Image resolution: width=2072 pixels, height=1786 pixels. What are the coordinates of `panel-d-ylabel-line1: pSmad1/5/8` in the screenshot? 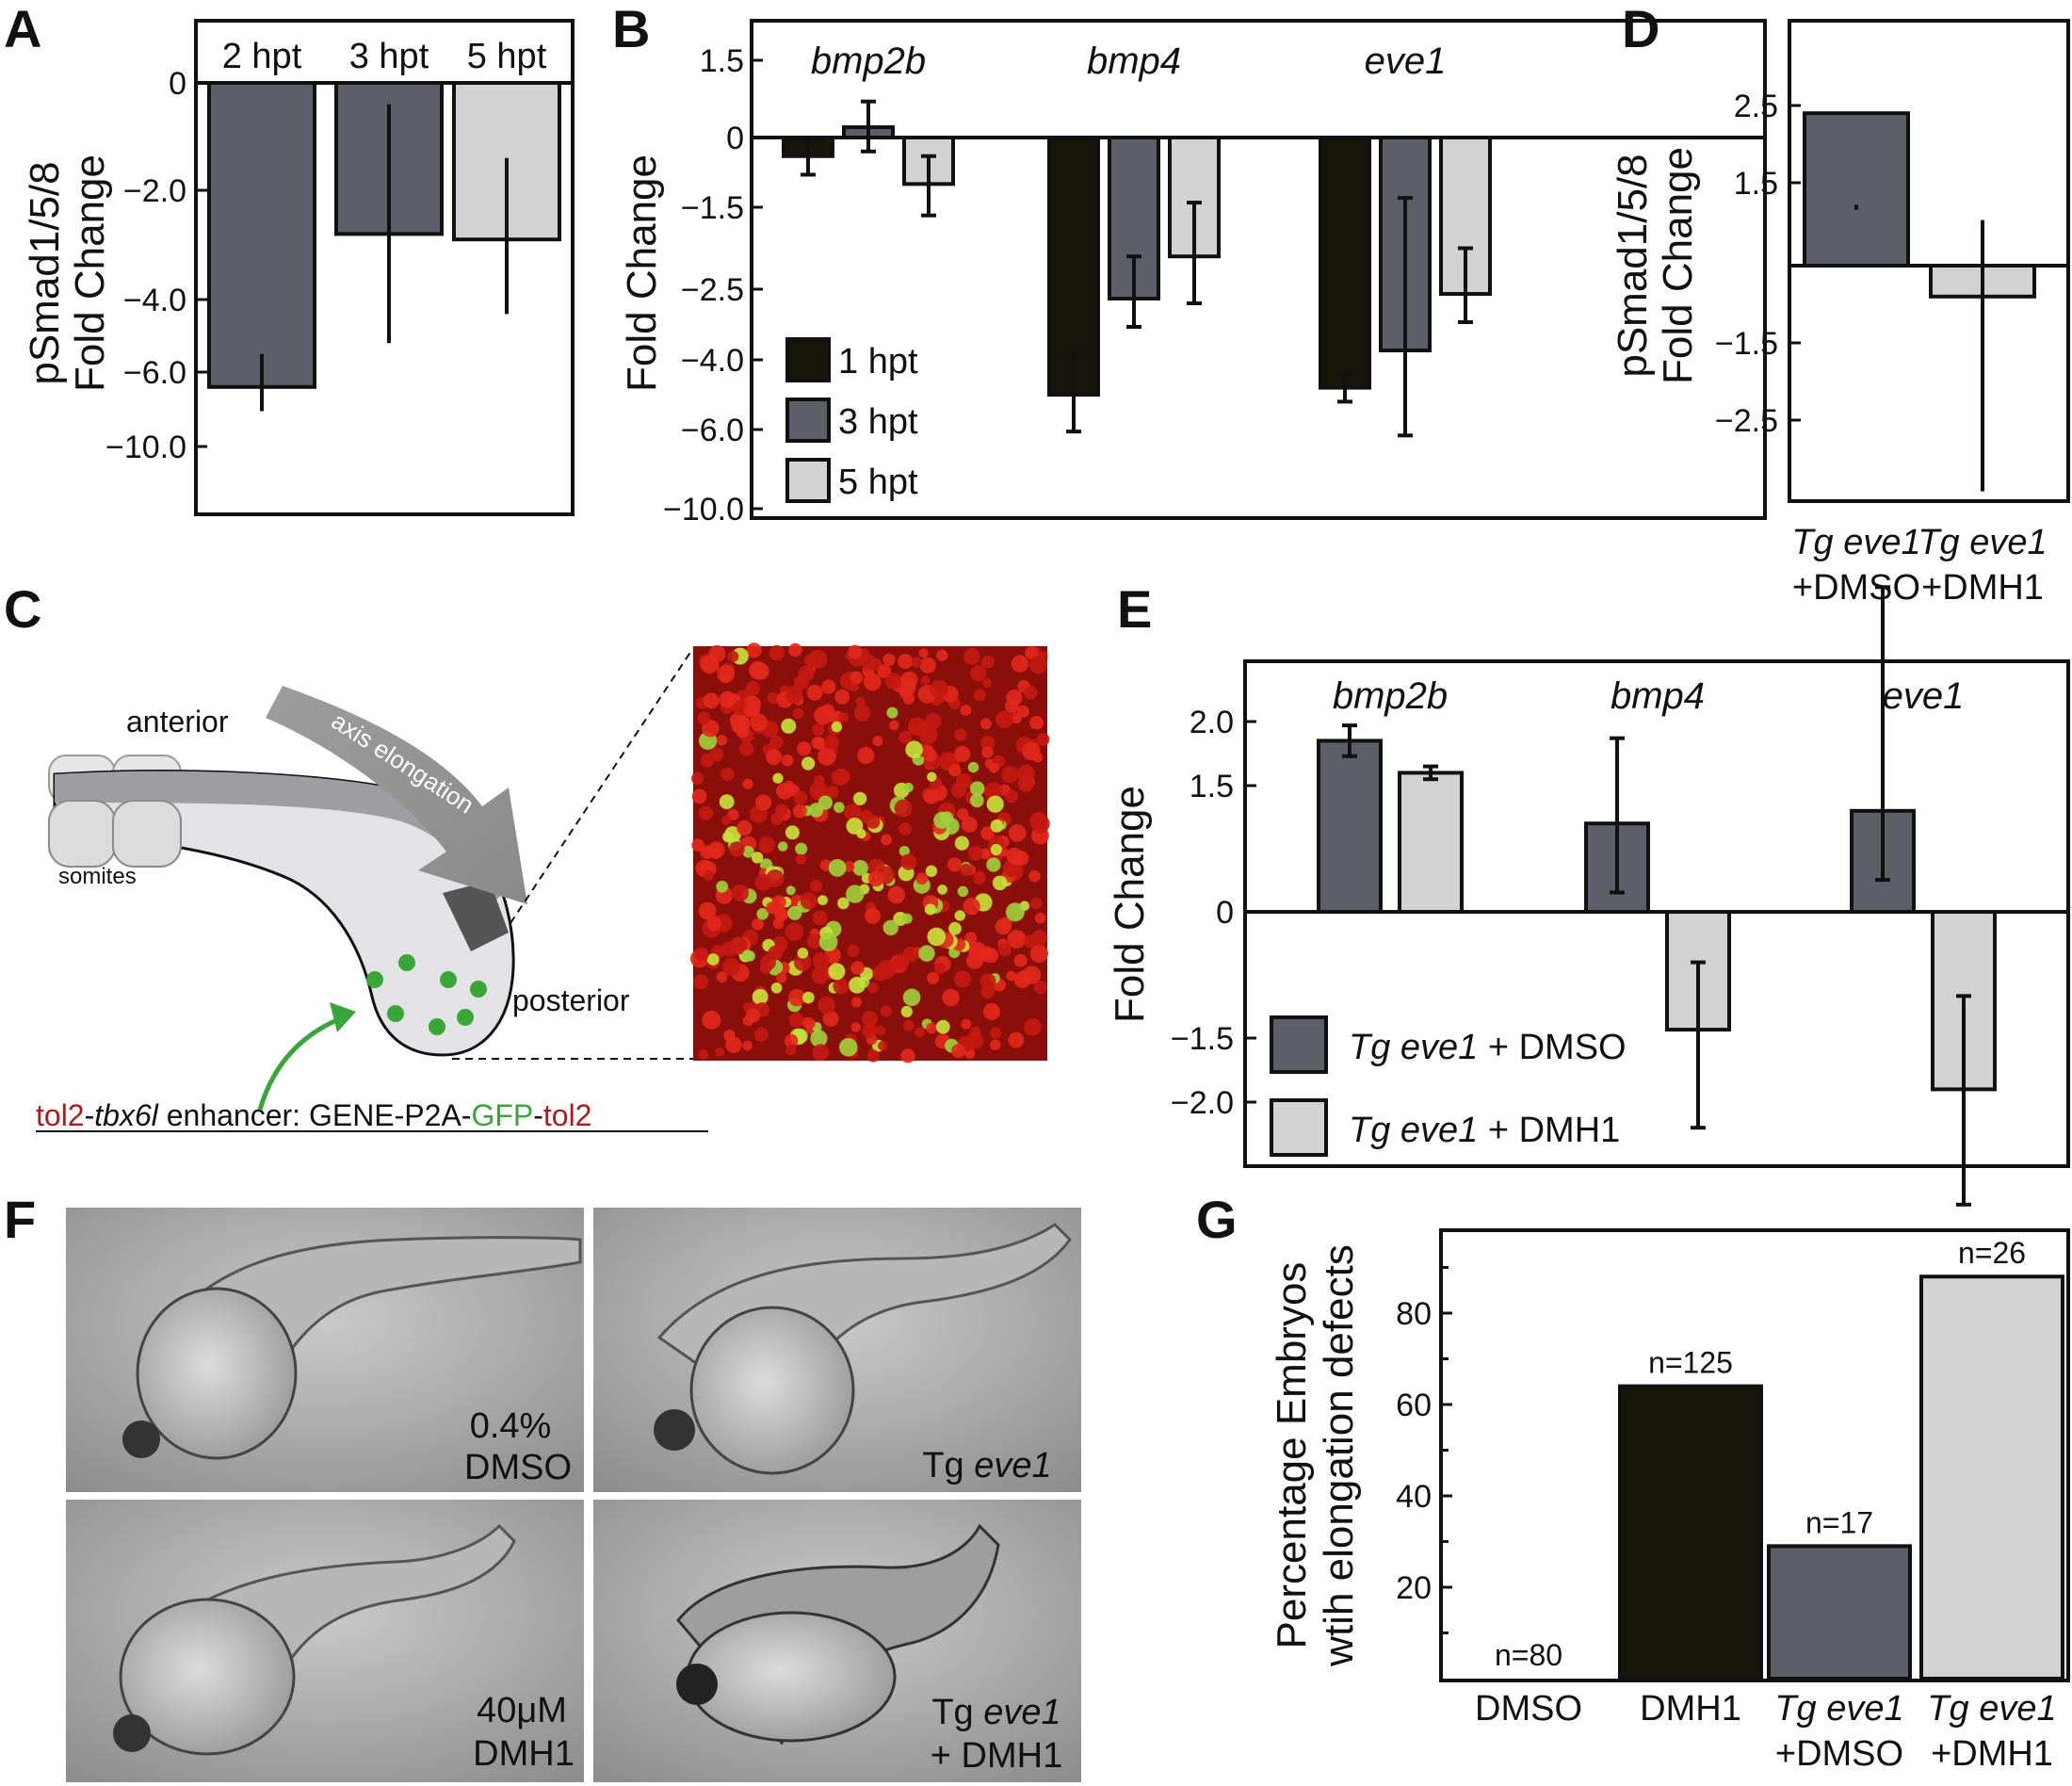 It's located at (1633, 265).